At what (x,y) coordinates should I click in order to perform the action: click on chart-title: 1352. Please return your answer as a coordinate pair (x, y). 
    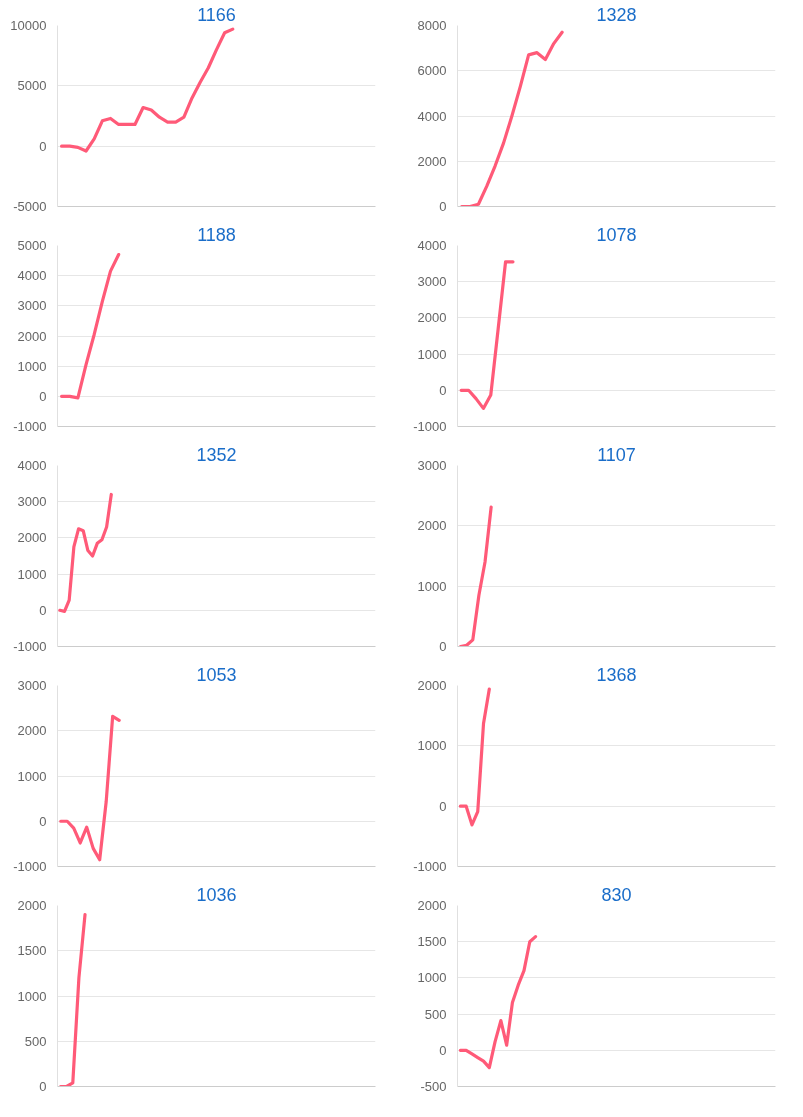
    Looking at the image, I should click on (216, 454).